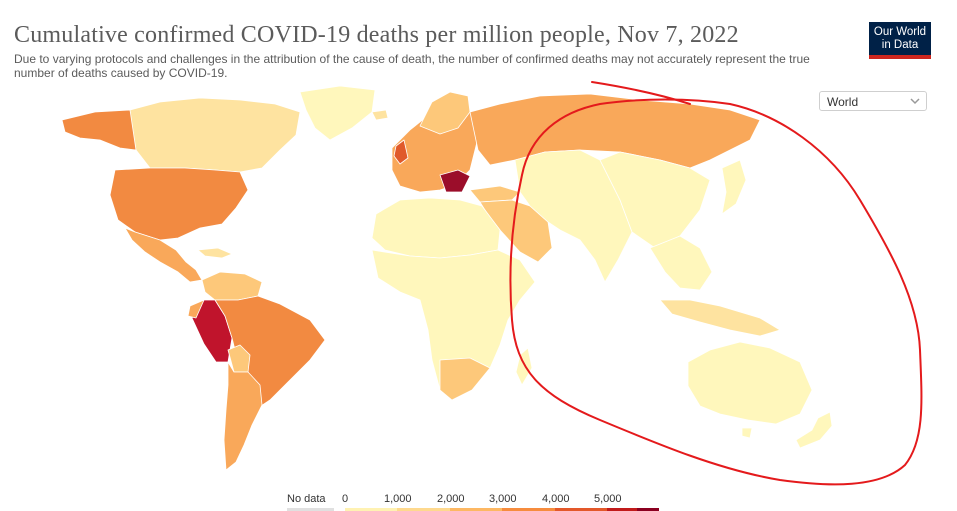 This screenshot has width=957, height=511. Describe the element at coordinates (641, 93) in the screenshot. I see `annotation-top-stroke` at that location.